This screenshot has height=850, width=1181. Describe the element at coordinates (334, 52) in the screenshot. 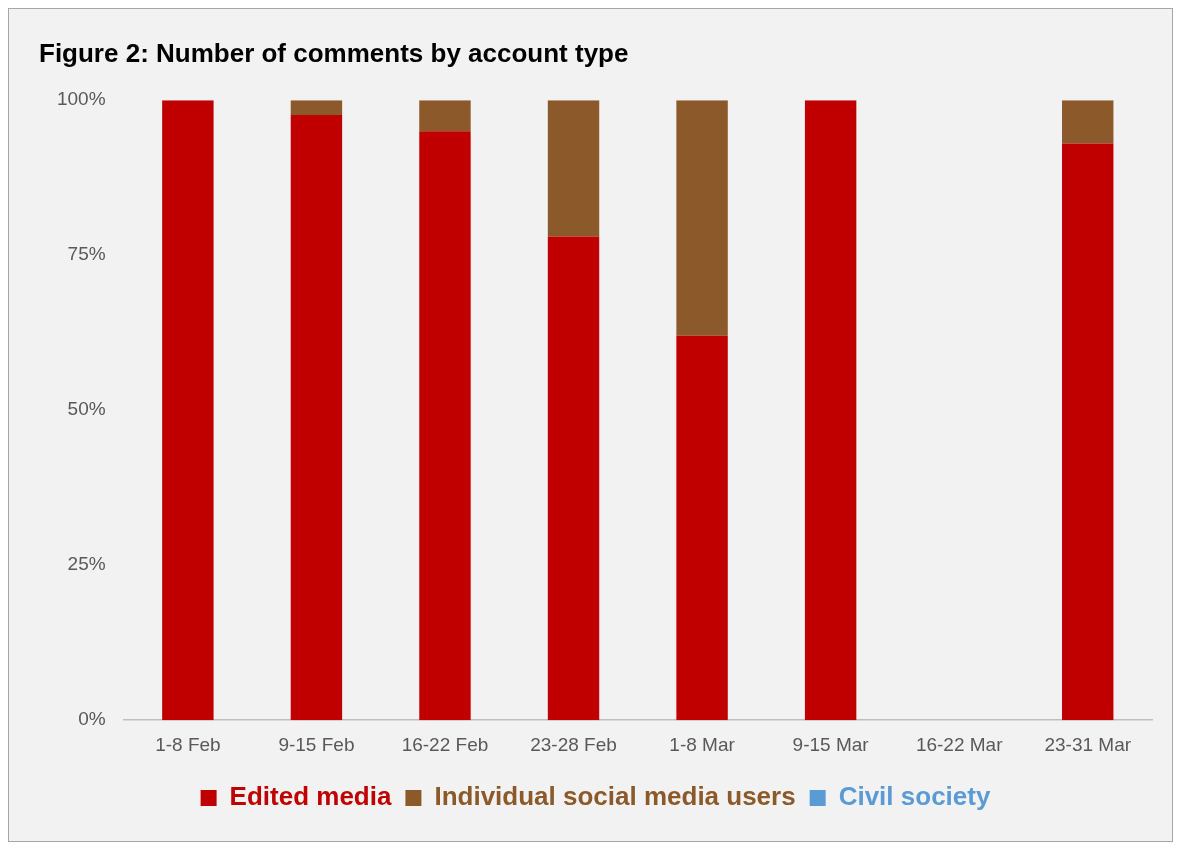

I see `chart-title: Figure 2: Number of comments by account type` at that location.